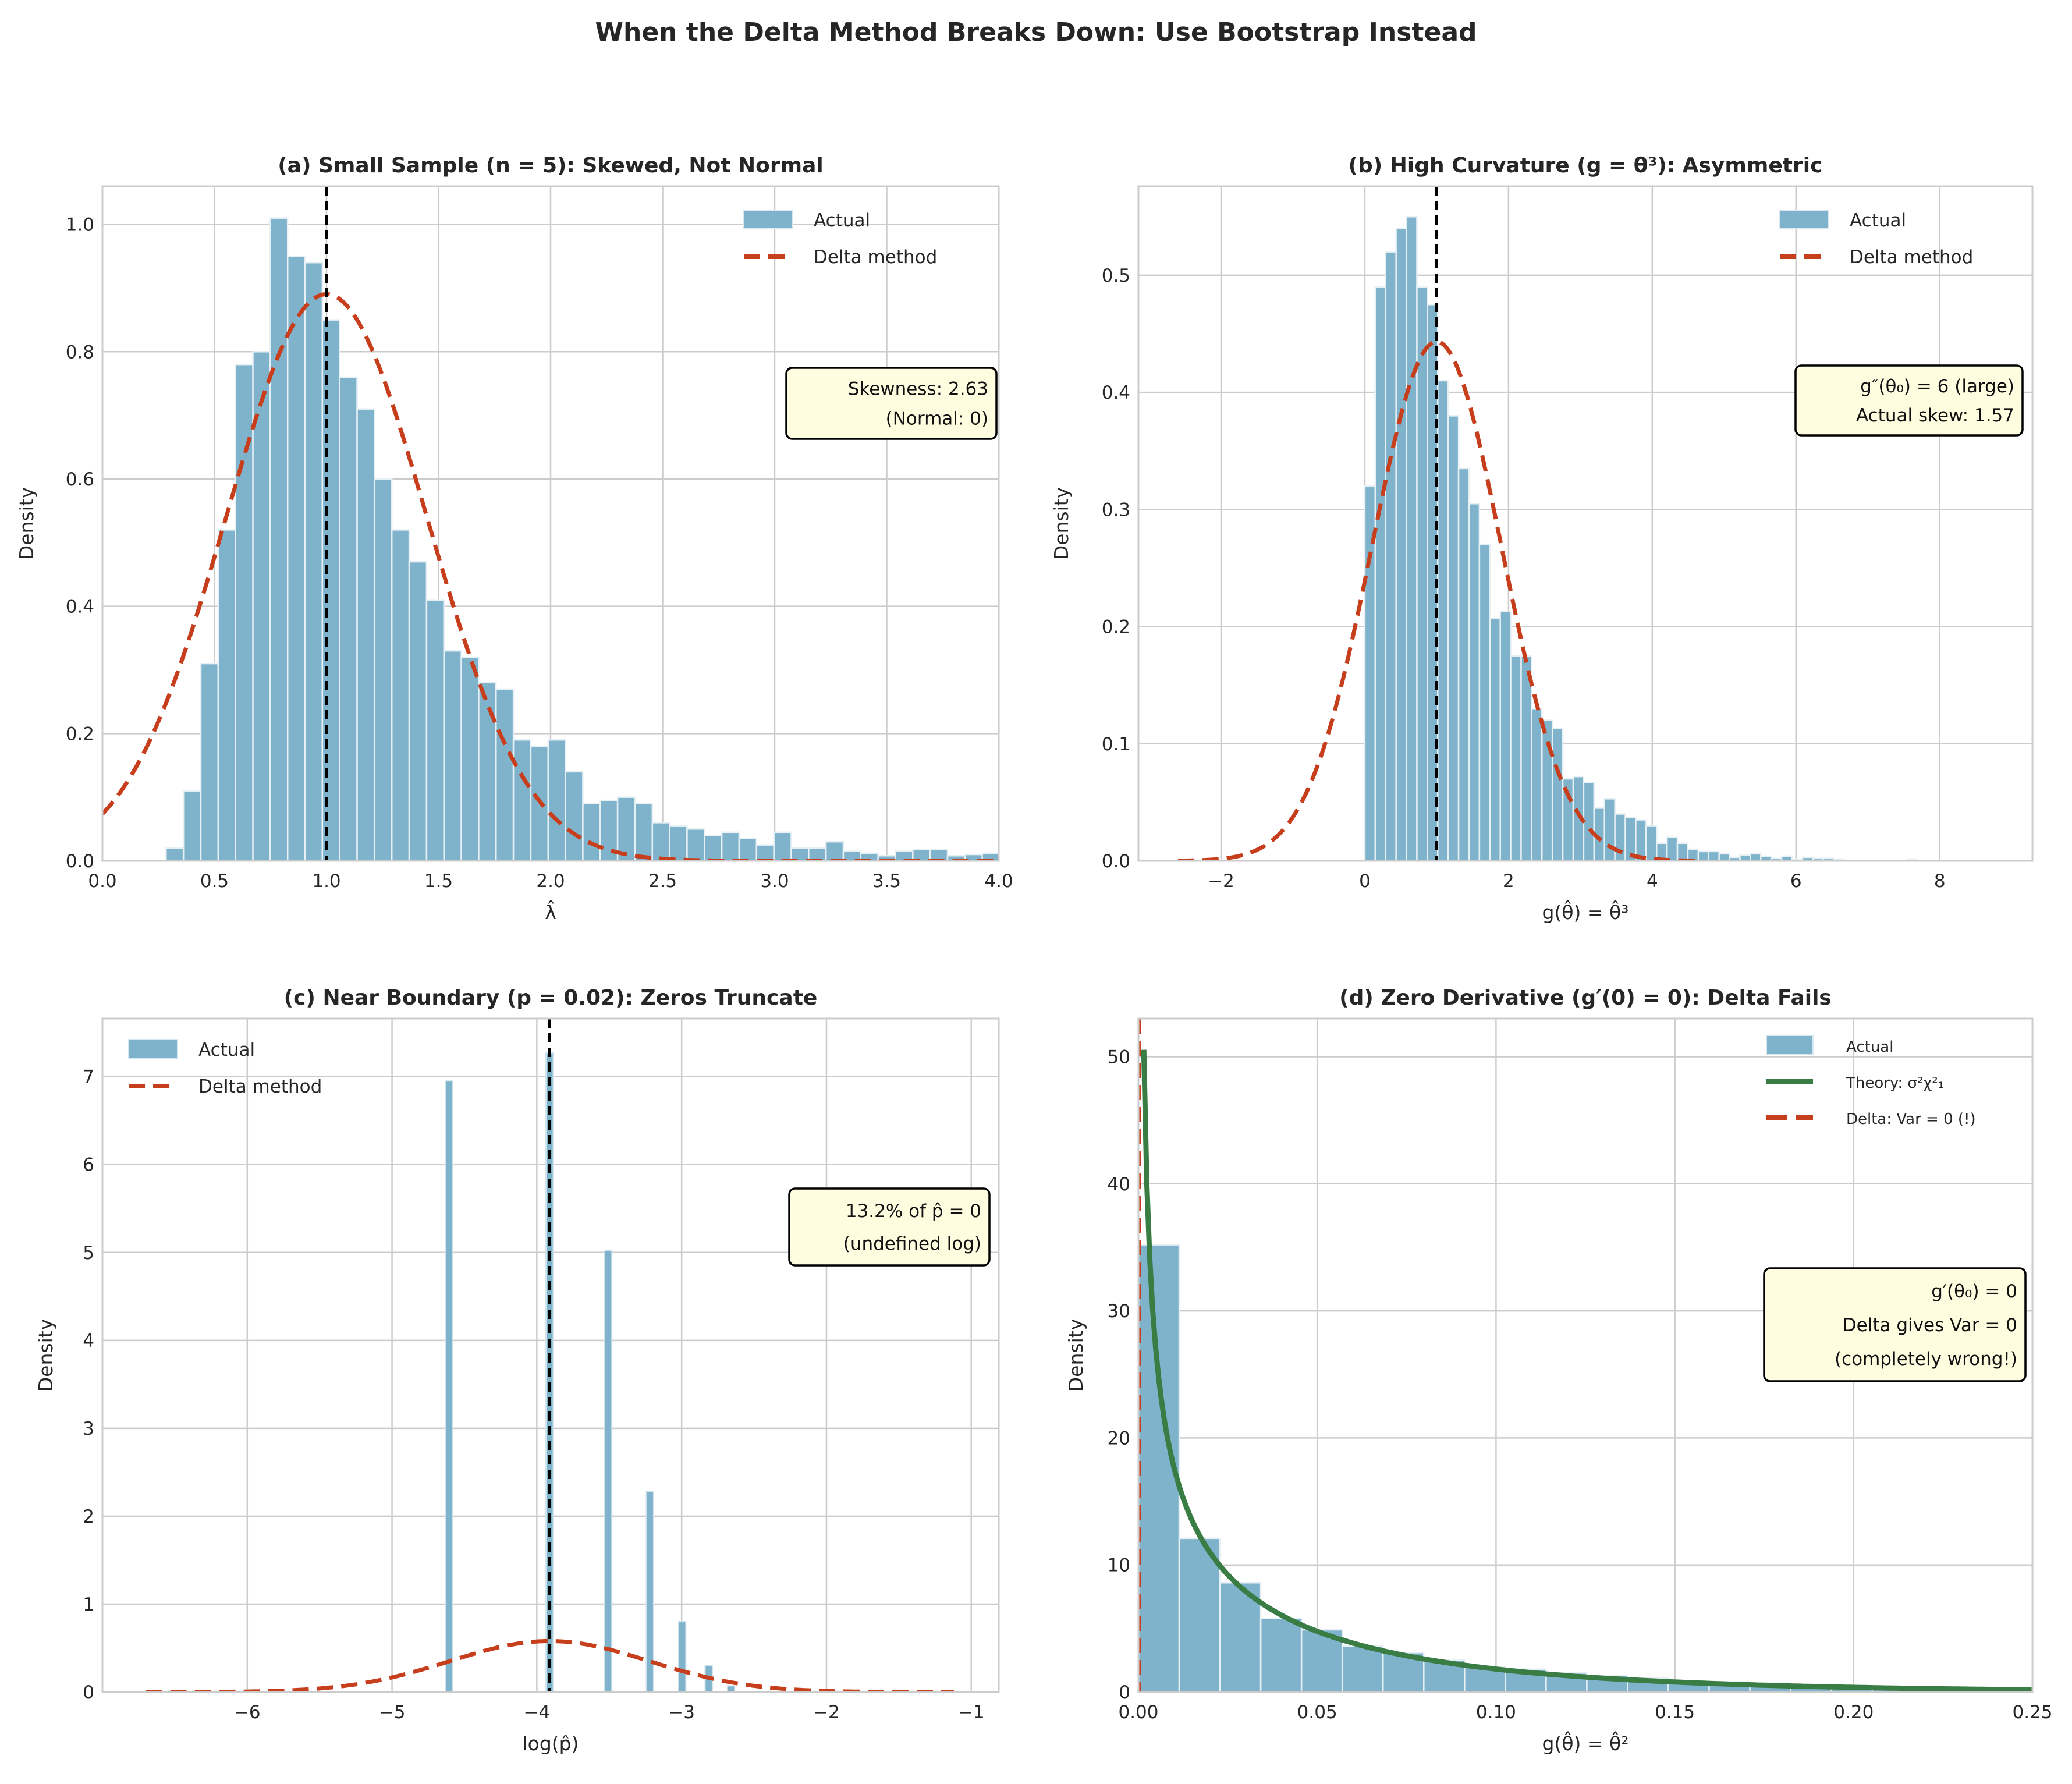 This screenshot has height=1784, width=2072. What do you see at coordinates (1061, 523) in the screenshot?
I see `y-axis-label: Density` at bounding box center [1061, 523].